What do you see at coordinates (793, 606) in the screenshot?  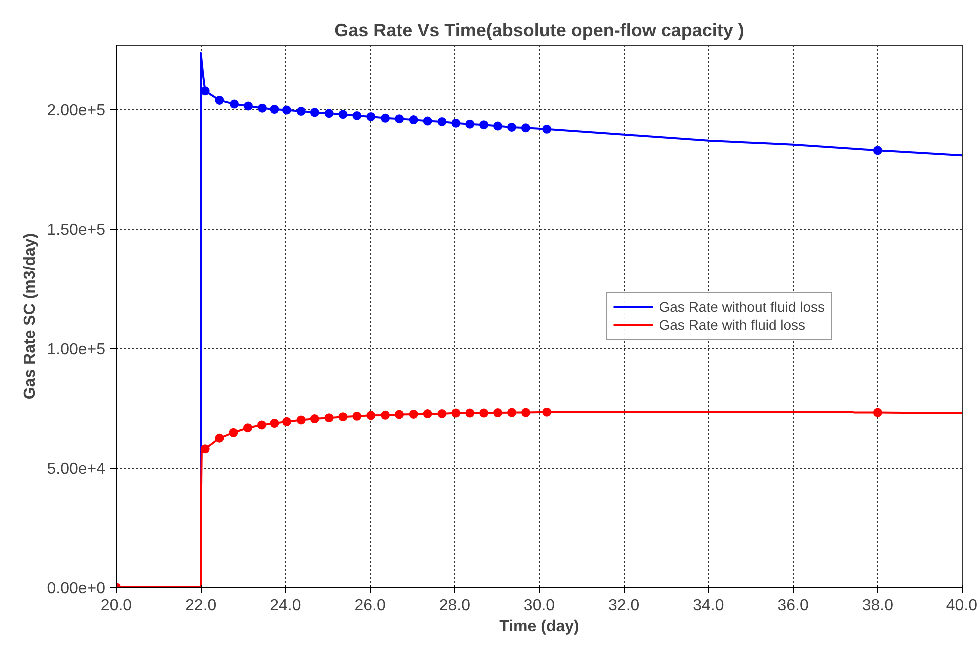 I see `x-tick-label: 36.0` at bounding box center [793, 606].